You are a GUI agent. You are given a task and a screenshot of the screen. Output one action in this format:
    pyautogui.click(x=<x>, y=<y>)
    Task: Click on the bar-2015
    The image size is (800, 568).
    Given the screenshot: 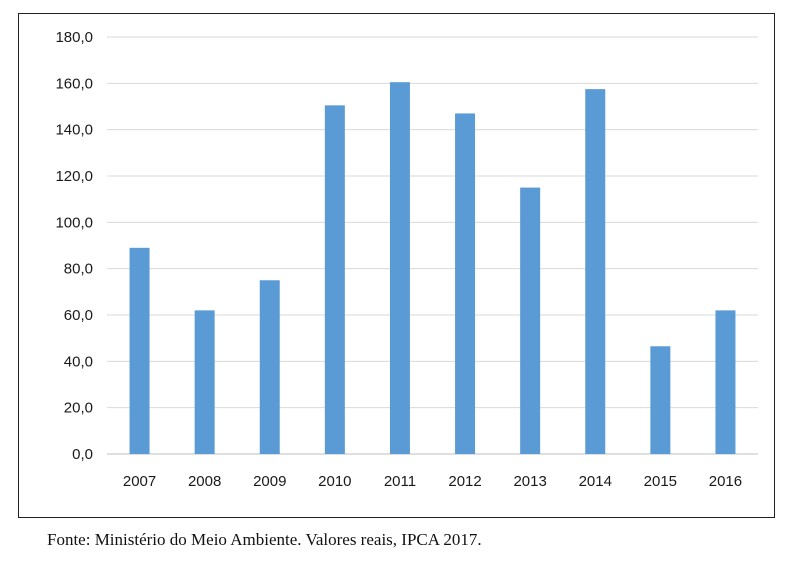 What is the action you would take?
    pyautogui.click(x=660, y=400)
    